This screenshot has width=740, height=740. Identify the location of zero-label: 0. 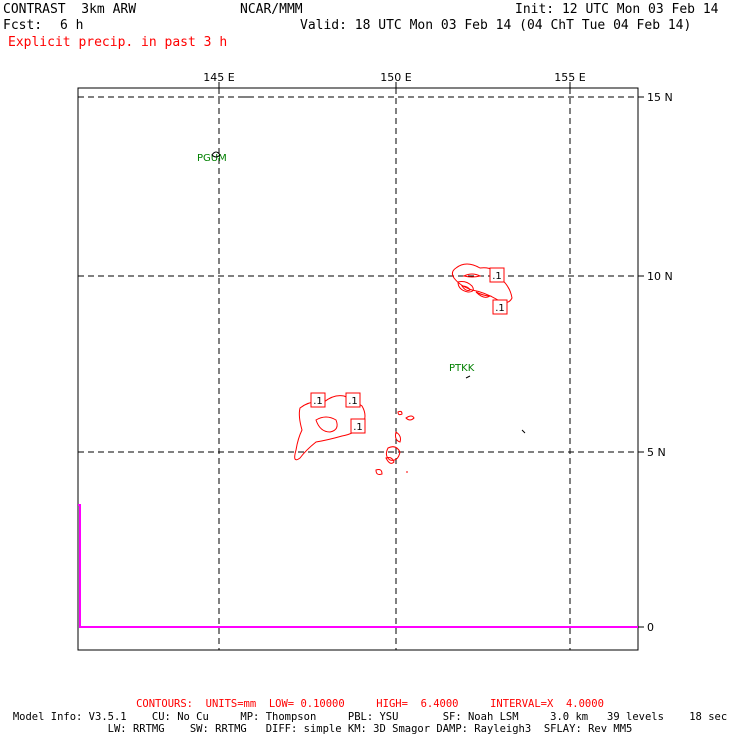
(650, 627).